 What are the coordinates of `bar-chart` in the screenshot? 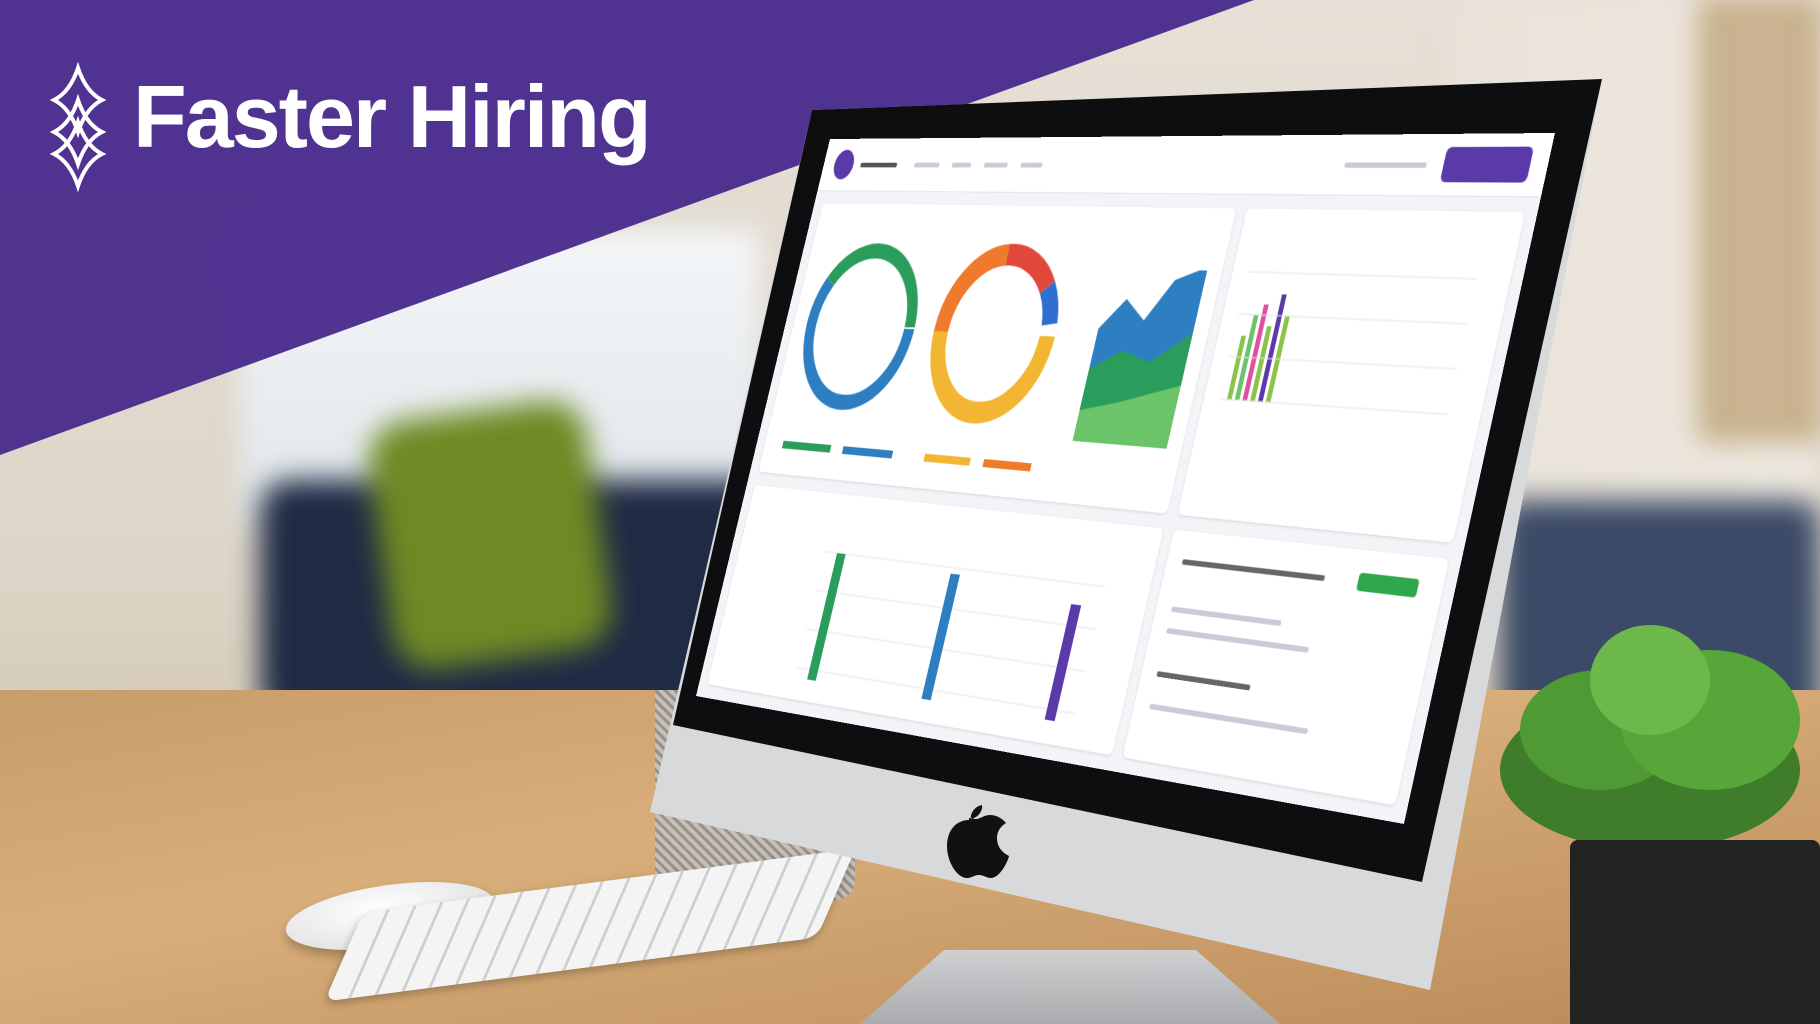 It's located at (1352, 375).